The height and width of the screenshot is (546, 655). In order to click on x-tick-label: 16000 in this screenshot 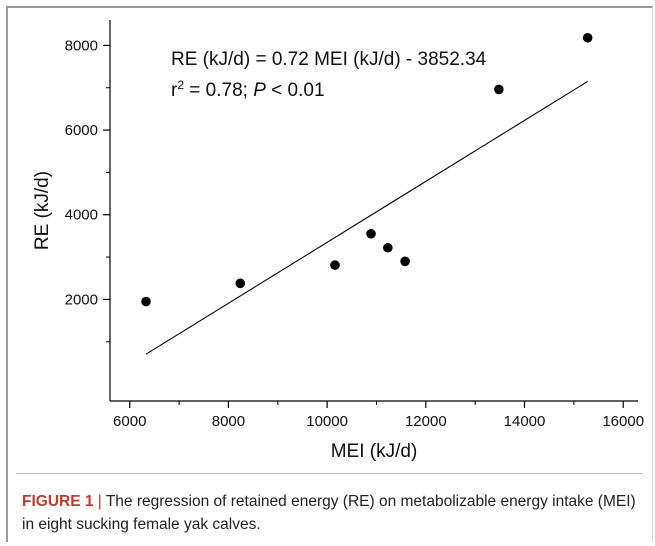, I will do `click(623, 421)`.